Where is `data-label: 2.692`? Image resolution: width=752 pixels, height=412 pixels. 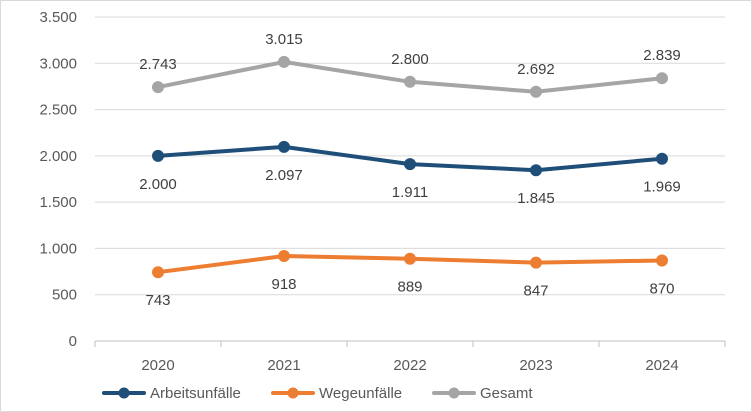
data-label: 2.692 is located at coordinates (536, 69).